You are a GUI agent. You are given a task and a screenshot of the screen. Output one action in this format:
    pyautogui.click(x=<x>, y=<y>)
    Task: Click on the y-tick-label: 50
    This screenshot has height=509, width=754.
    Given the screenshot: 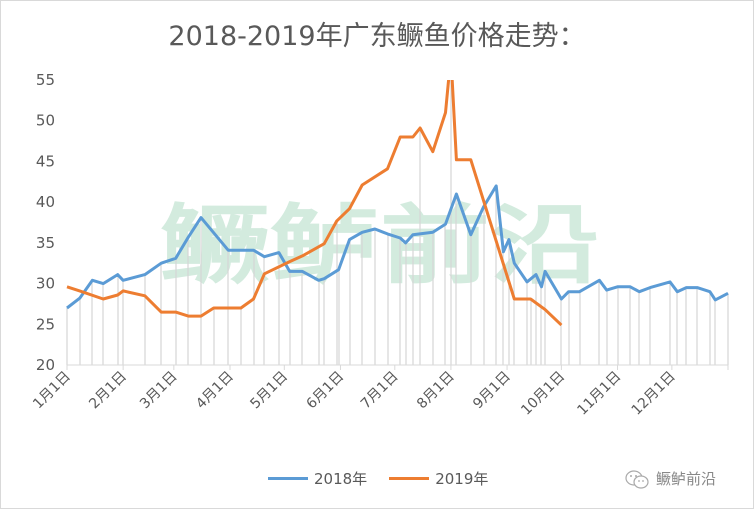 What is the action you would take?
    pyautogui.click(x=45, y=121)
    